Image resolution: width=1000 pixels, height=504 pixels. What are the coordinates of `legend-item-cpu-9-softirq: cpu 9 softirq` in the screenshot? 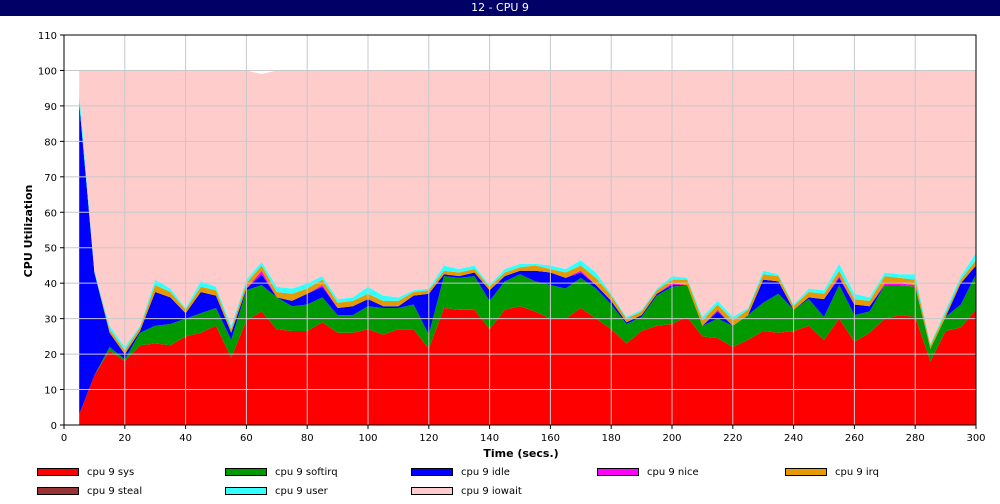 It's located at (281, 472).